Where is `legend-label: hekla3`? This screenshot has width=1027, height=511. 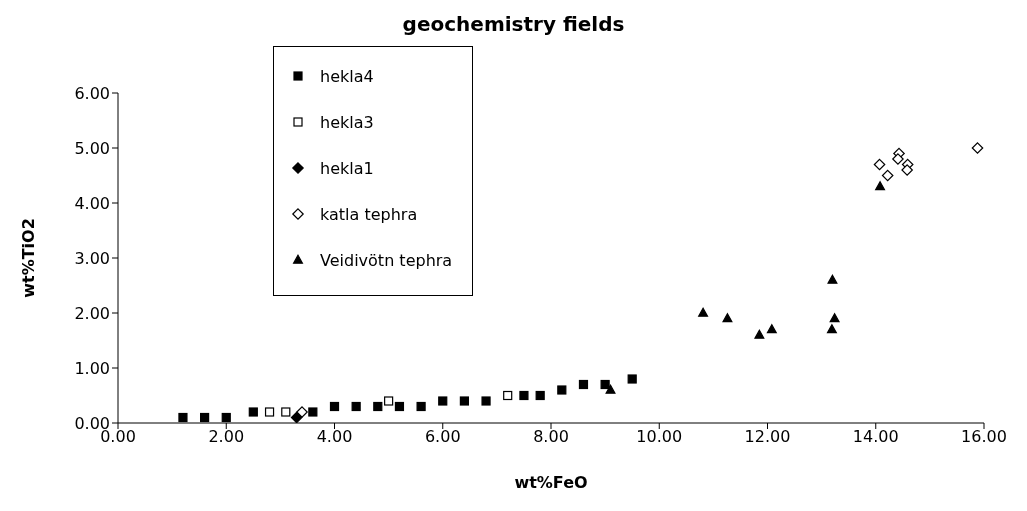
legend-label: hekla3 is located at coordinates (347, 122).